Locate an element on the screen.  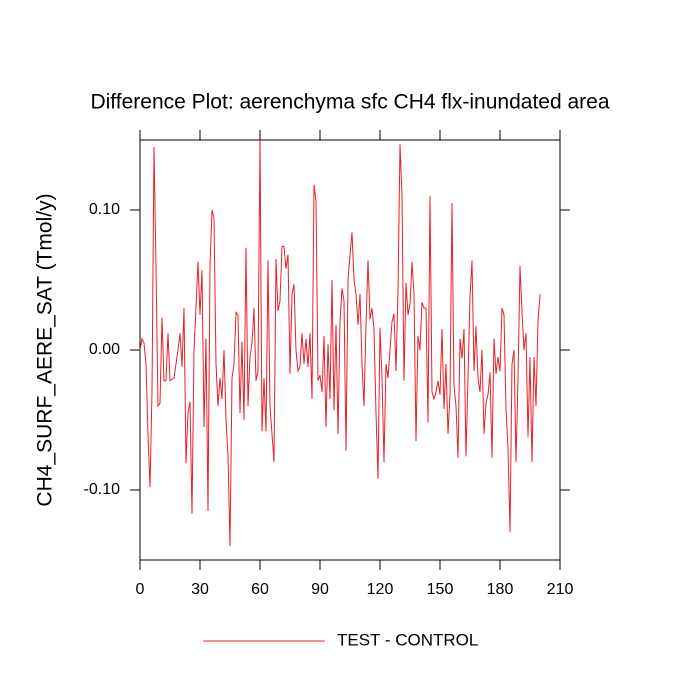
x-tick-label: 210 is located at coordinates (560, 589).